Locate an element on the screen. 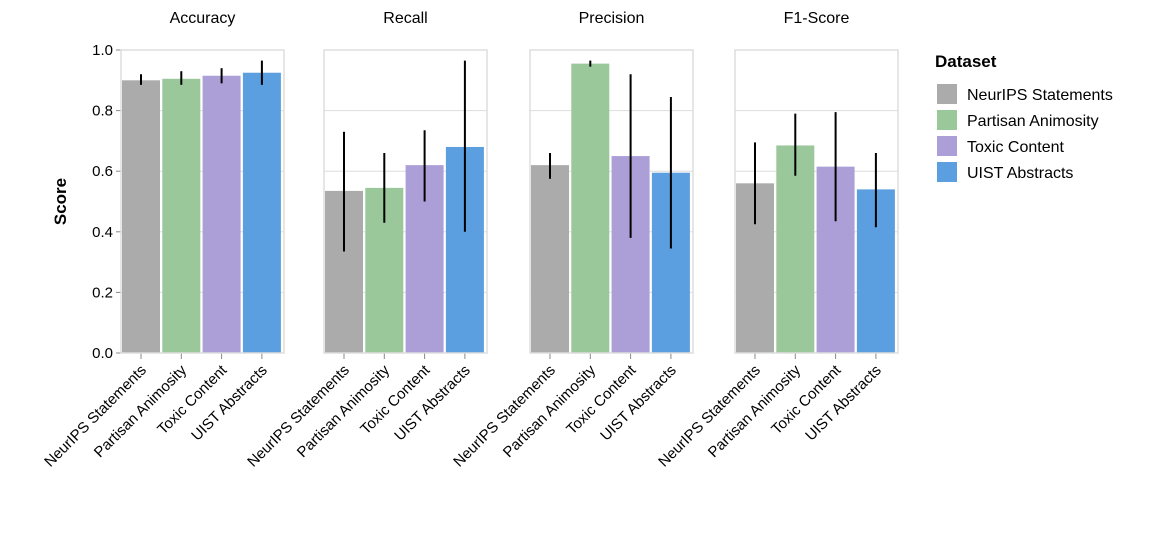 The width and height of the screenshot is (1162, 540). legend-title: Dataset is located at coordinates (966, 61).